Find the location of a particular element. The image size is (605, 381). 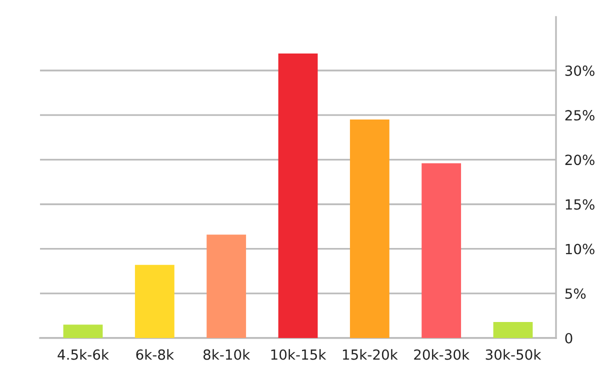

y-tick-label: 30% is located at coordinates (579, 70).